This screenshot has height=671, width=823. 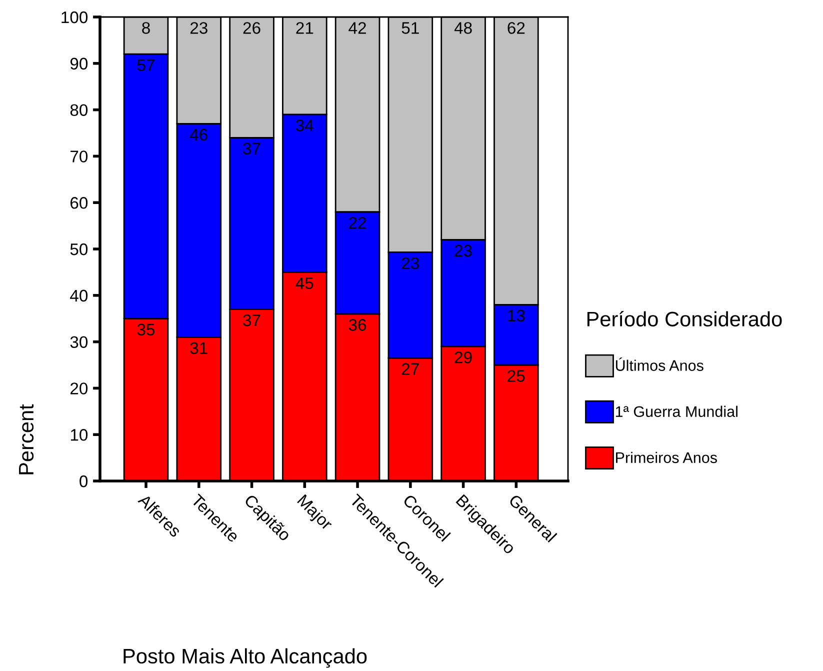 What do you see at coordinates (463, 28) in the screenshot?
I see `data-label: 48` at bounding box center [463, 28].